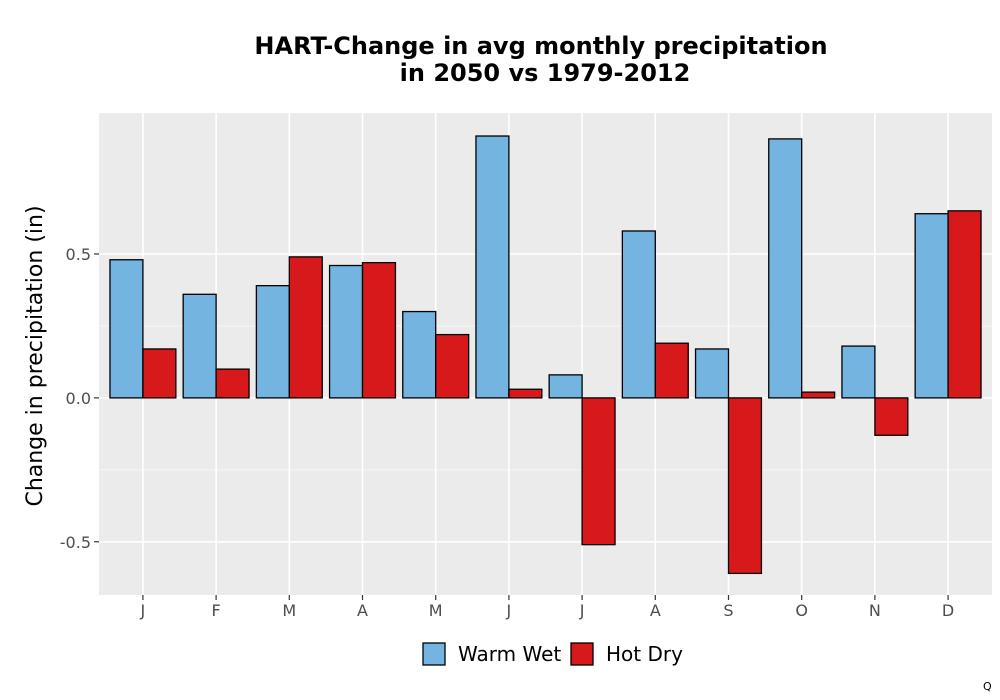  Describe the element at coordinates (509, 654) in the screenshot. I see `legend-label-warm-wet: Warm Wet` at that location.